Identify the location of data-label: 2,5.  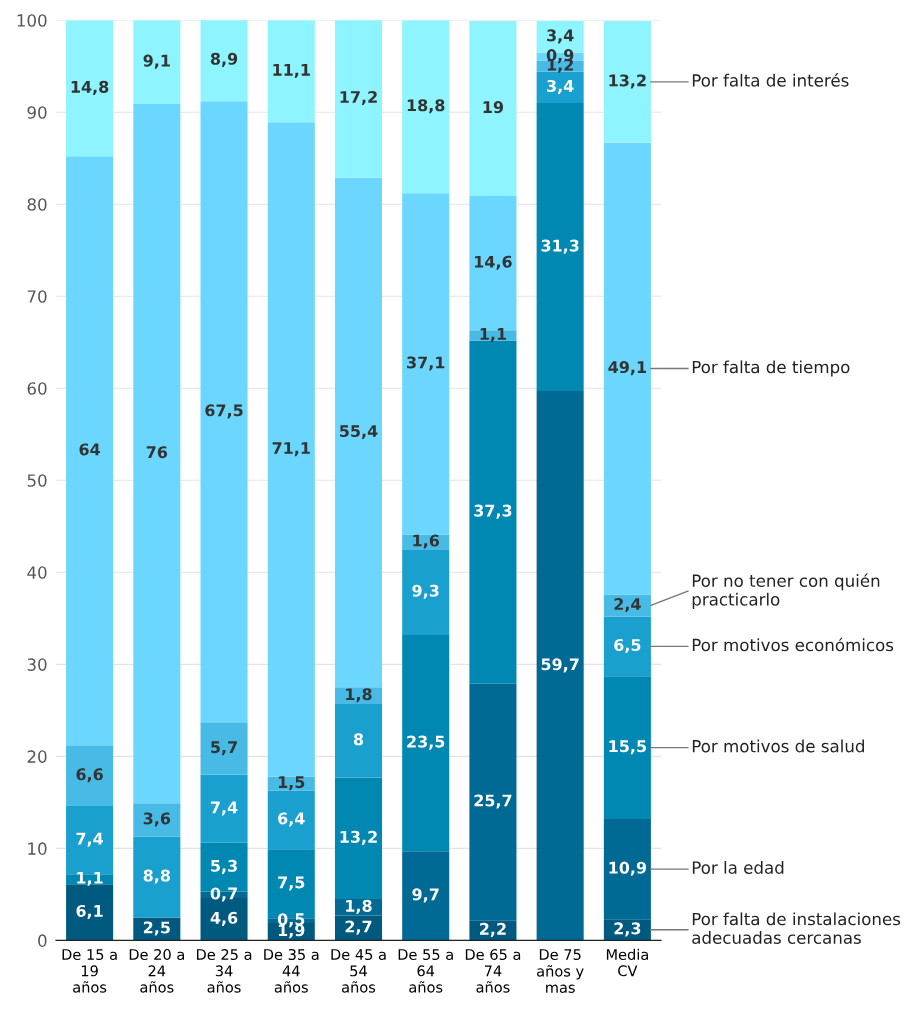
(156, 928).